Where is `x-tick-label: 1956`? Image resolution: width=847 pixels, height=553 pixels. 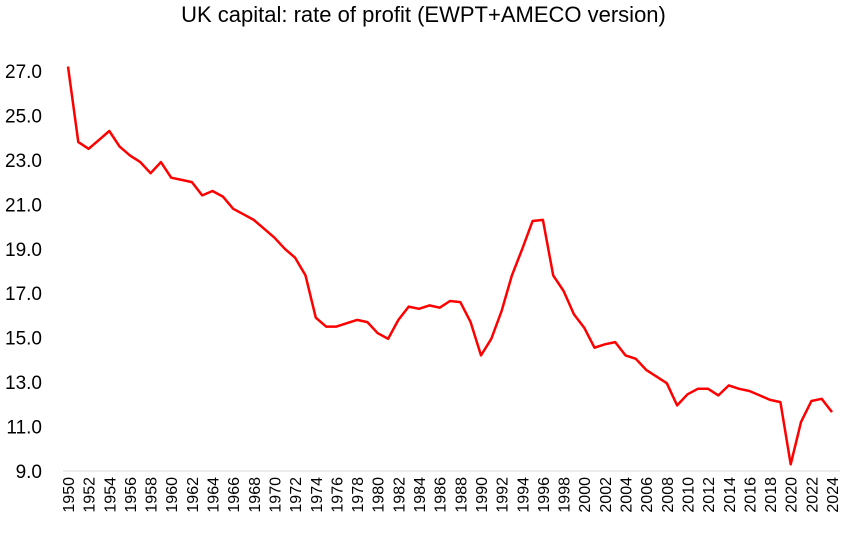
x-tick-label: 1956 is located at coordinates (131, 495).